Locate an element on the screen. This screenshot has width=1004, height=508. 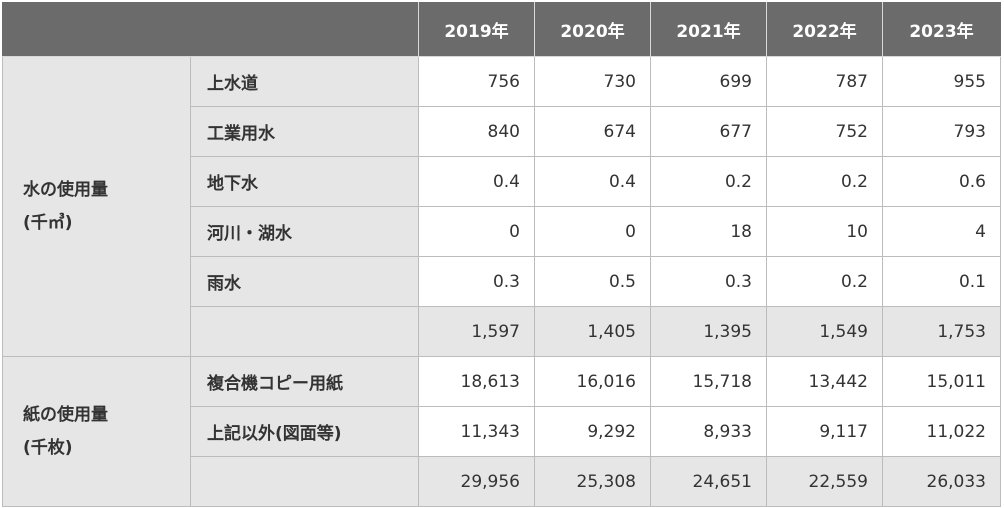
value-cell: 730 is located at coordinates (592, 81).